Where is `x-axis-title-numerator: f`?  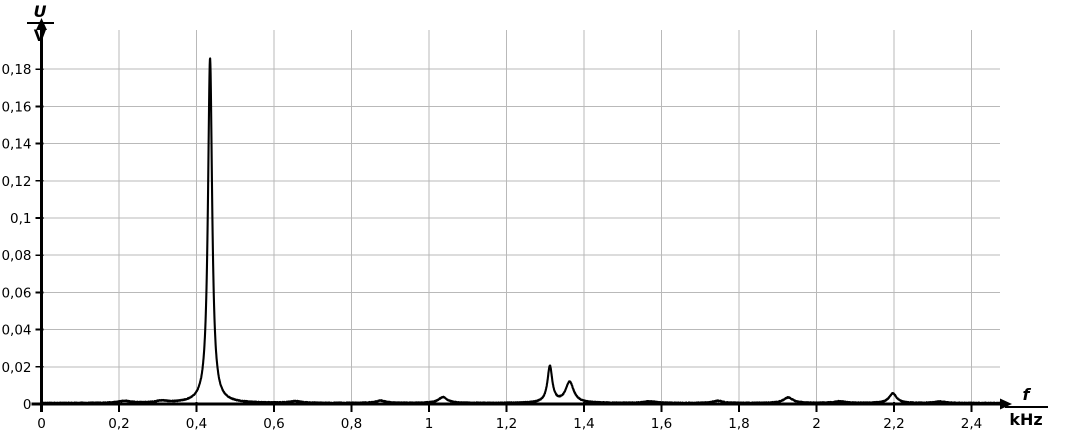
x-axis-title-numerator: f is located at coordinates (1027, 394).